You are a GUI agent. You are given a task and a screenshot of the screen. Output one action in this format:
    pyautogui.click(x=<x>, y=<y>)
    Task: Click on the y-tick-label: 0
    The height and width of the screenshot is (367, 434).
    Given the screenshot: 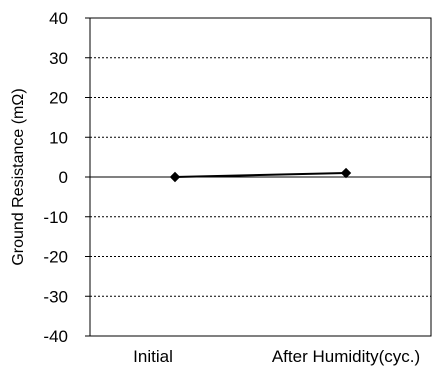 What is the action you would take?
    pyautogui.click(x=63, y=177)
    